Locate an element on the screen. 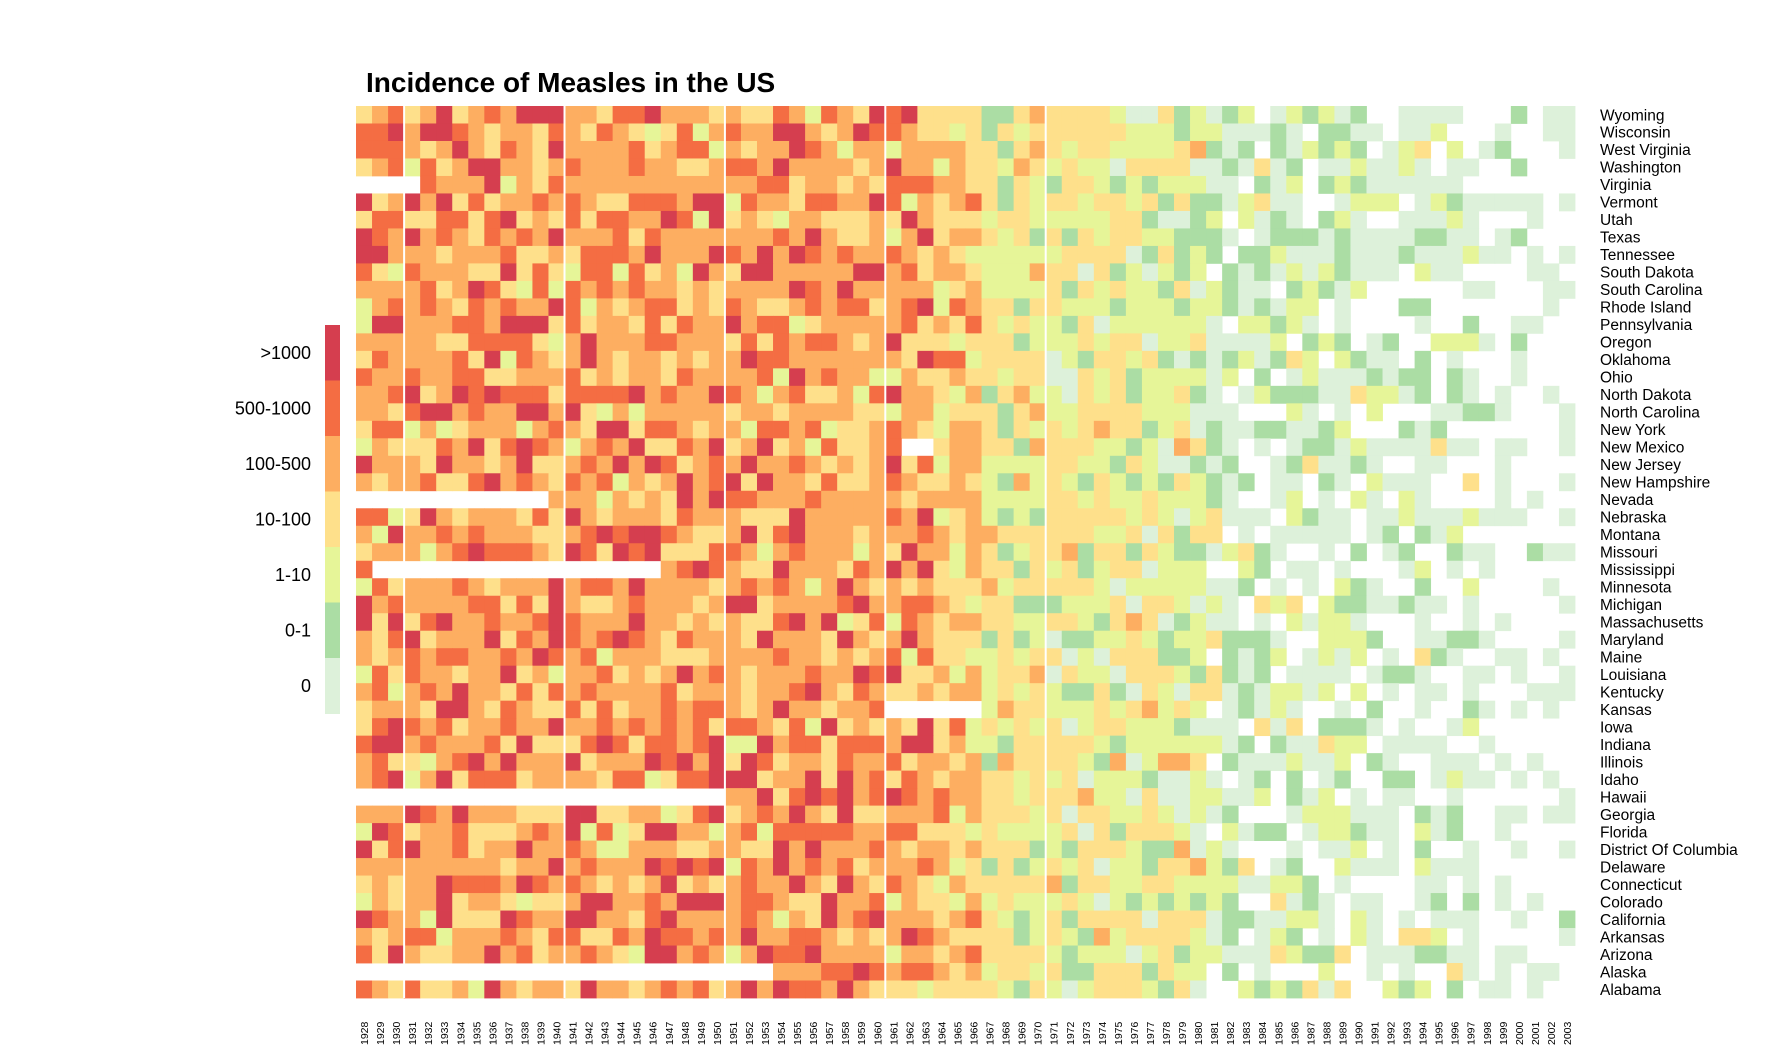 Image resolution: width=1771 pixels, height=1062 pixels. state-label: Vermont is located at coordinates (1629, 203).